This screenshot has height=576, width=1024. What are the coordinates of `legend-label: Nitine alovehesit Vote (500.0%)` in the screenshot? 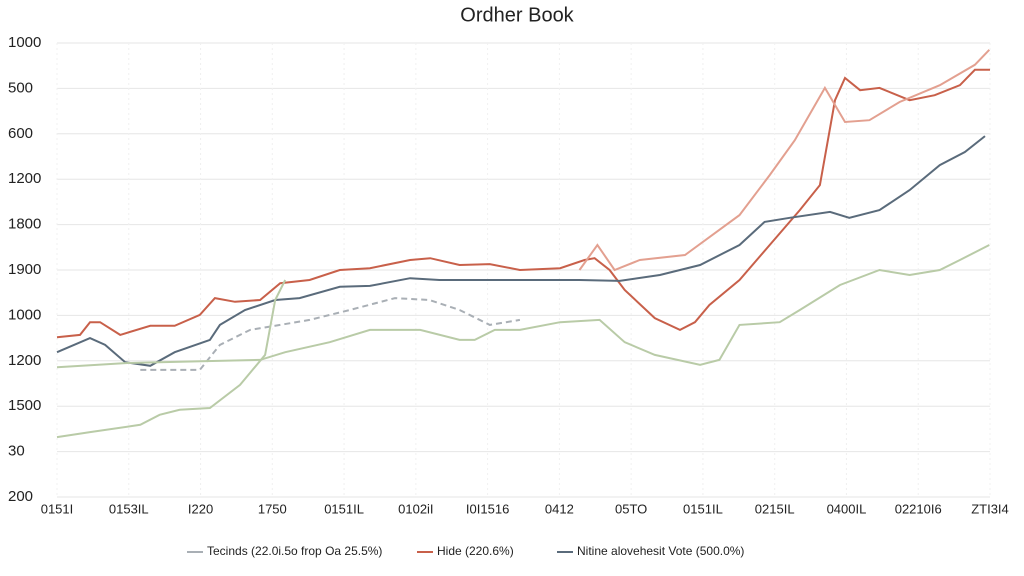 It's located at (660, 551).